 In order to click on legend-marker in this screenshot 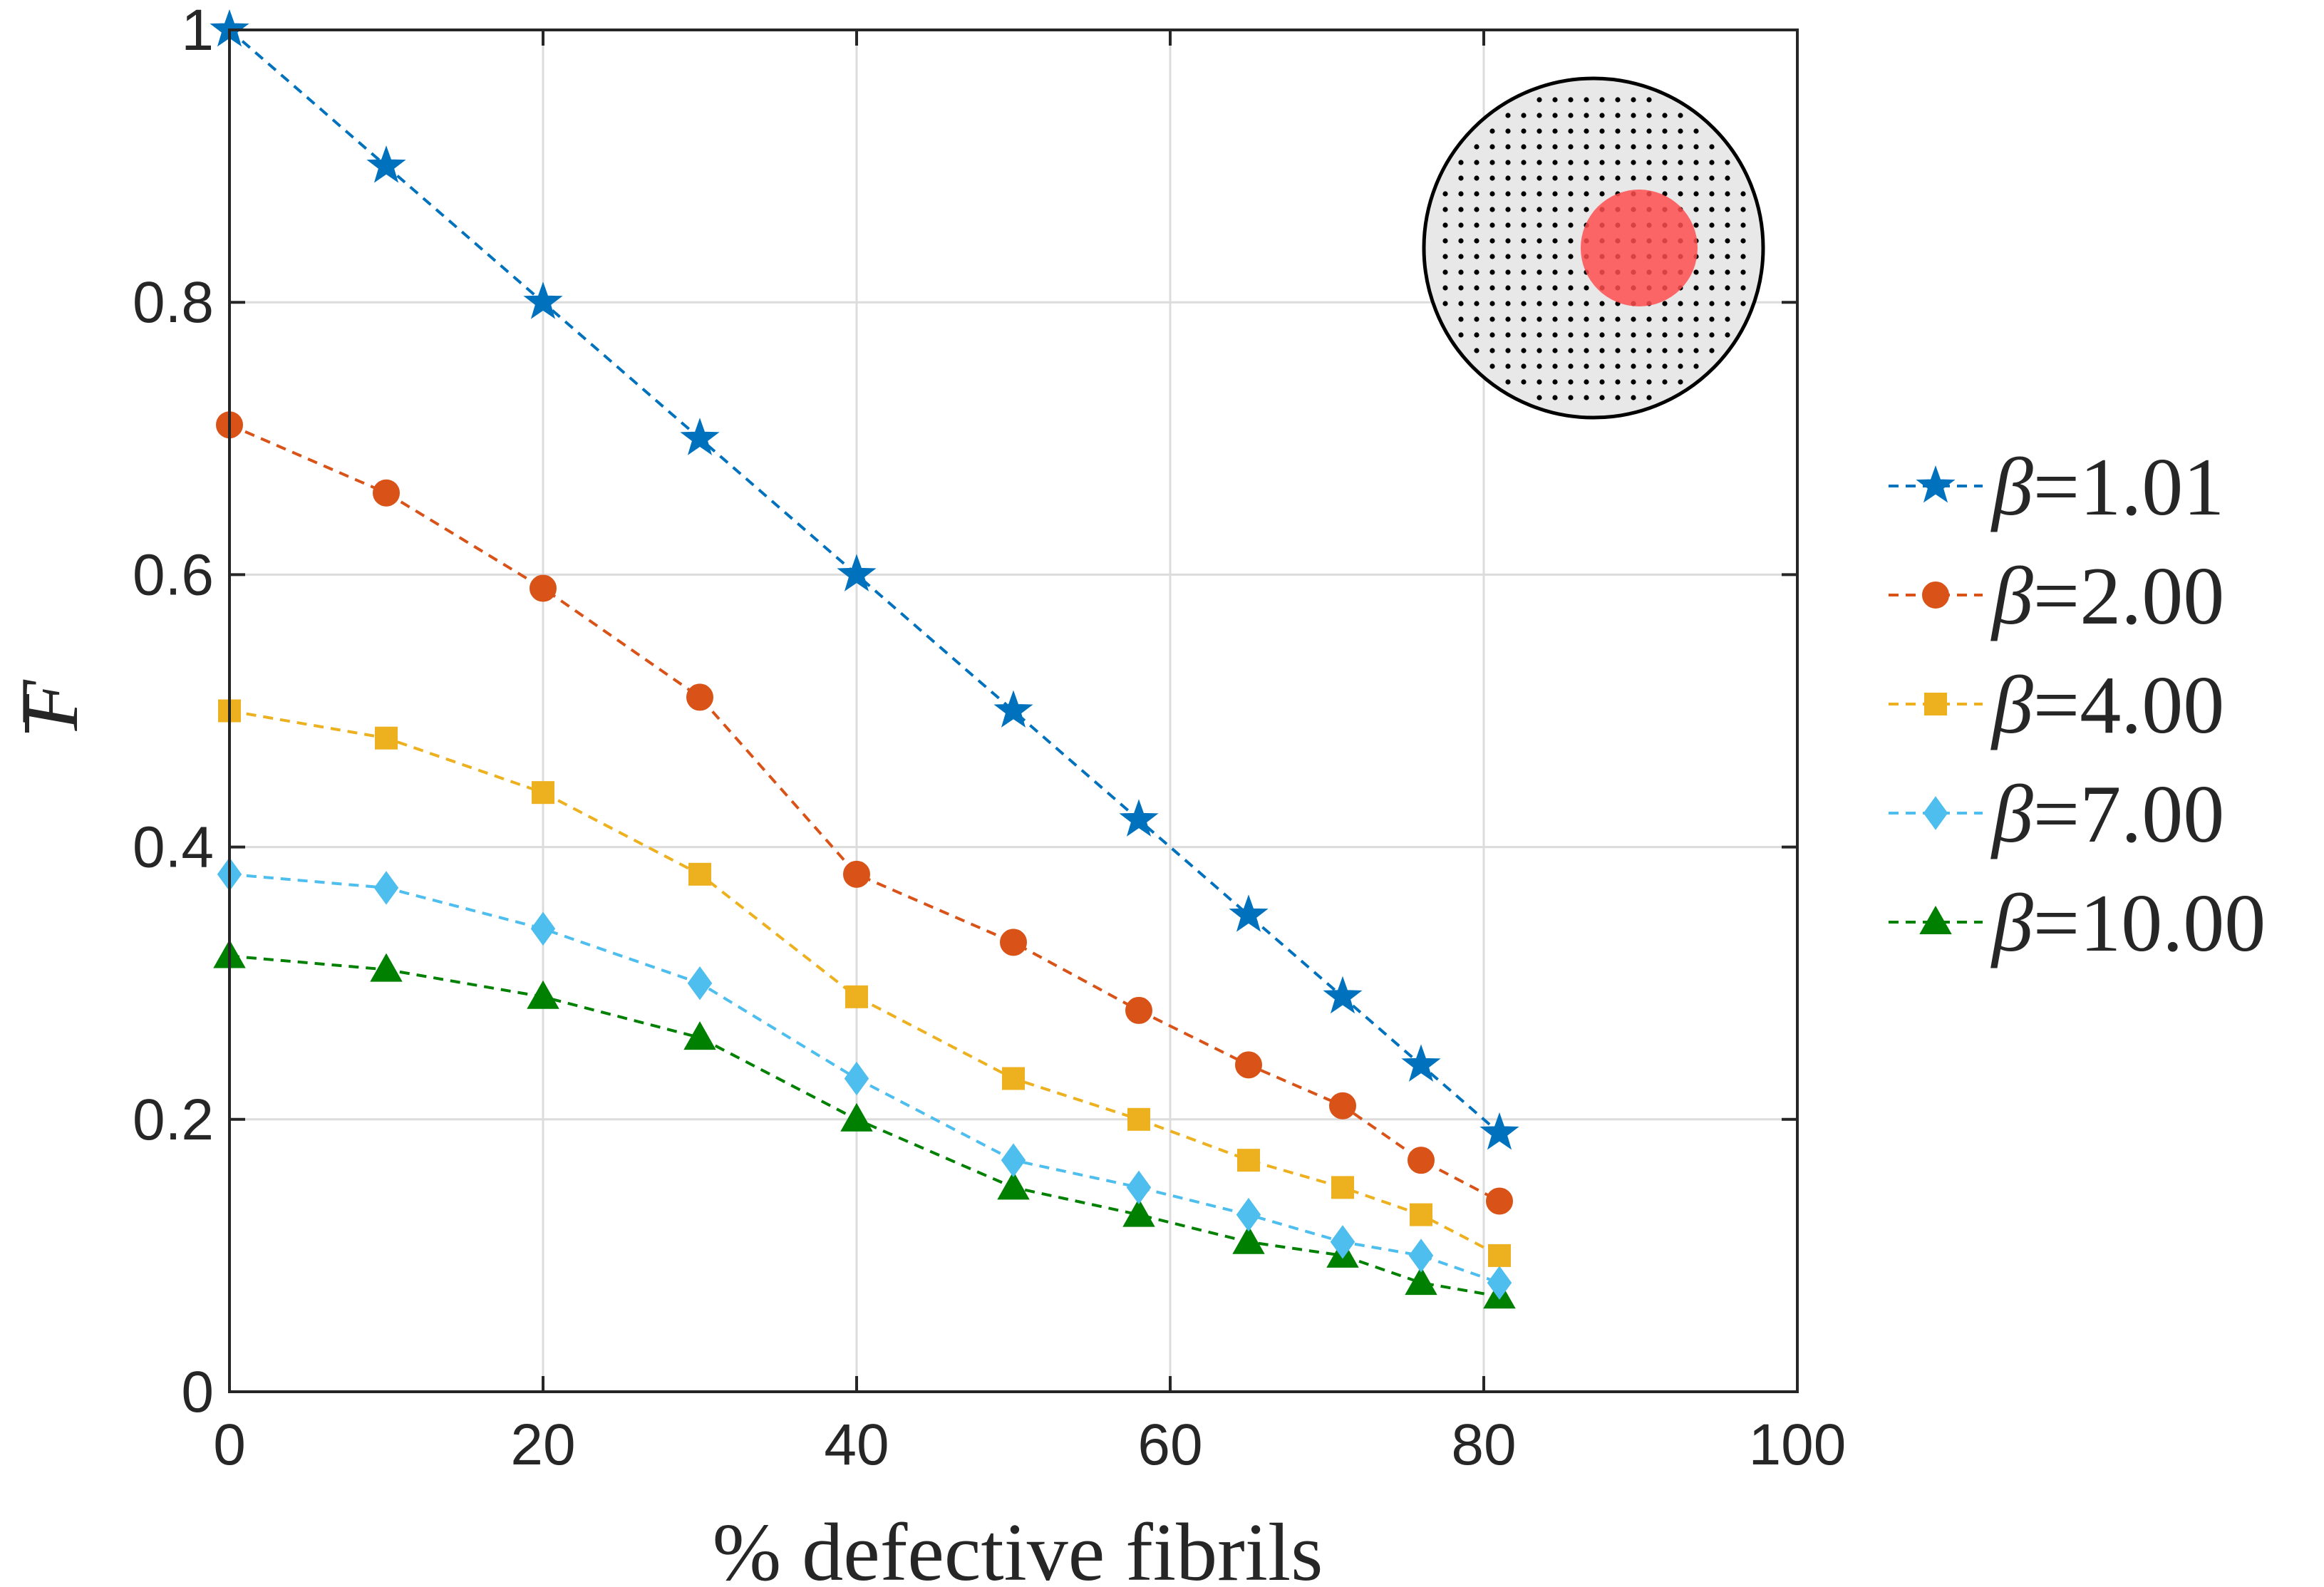, I will do `click(1936, 704)`.